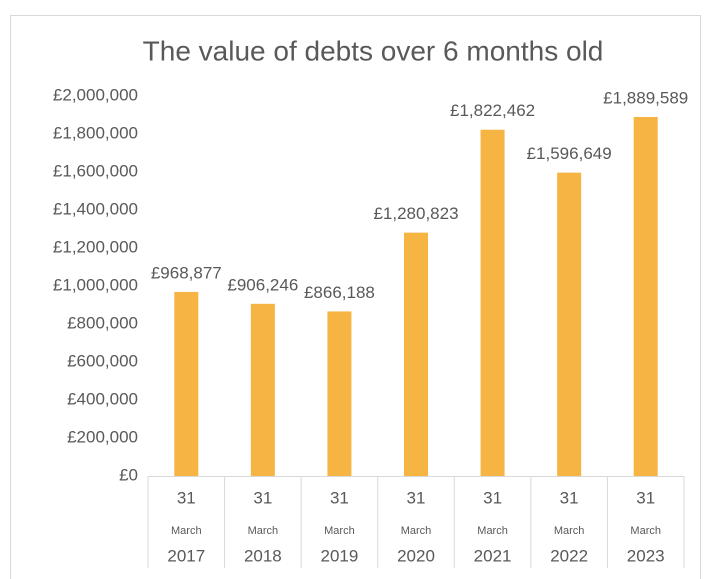 This screenshot has width=706, height=579. Describe the element at coordinates (263, 555) in the screenshot. I see `x-tick-label: 2018` at that location.